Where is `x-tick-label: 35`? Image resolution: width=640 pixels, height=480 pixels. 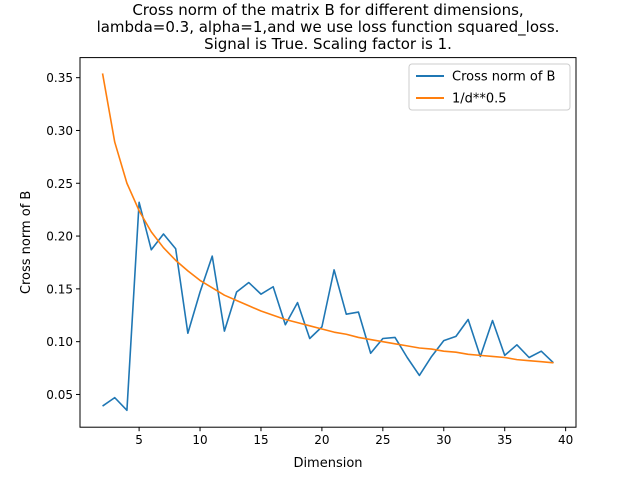 x-tick-label: 35 is located at coordinates (504, 440).